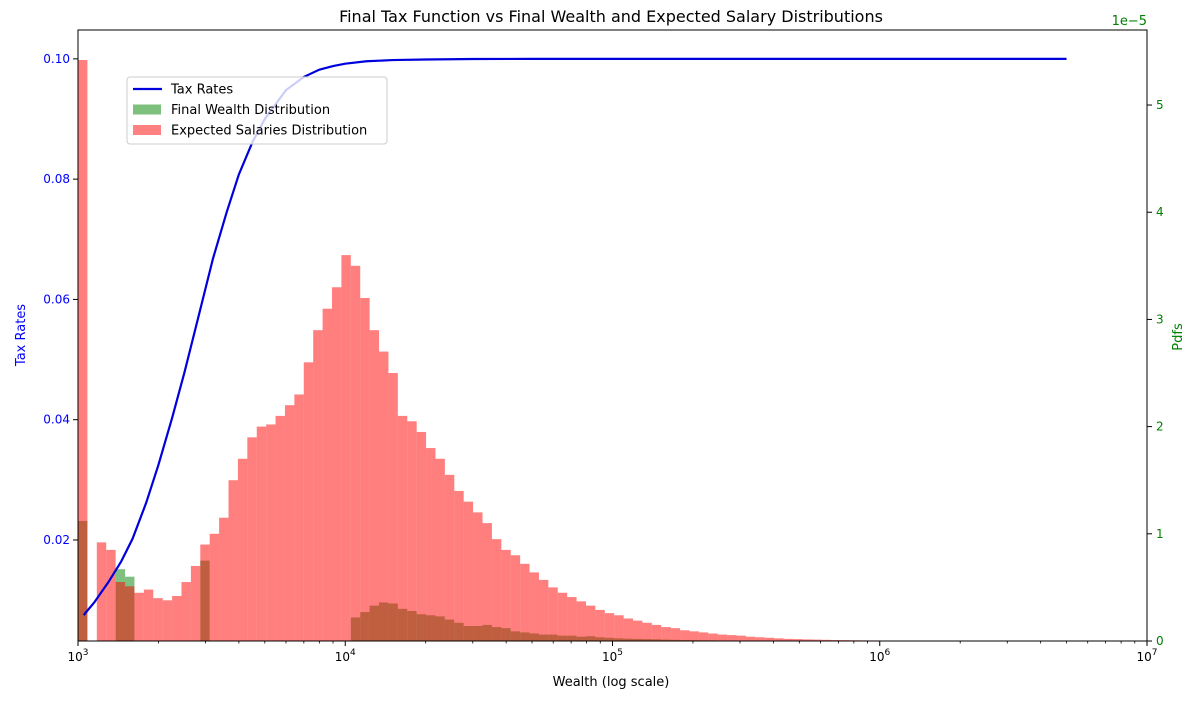 This screenshot has width=1200, height=704. Describe the element at coordinates (1155, 373) in the screenshot. I see `y-axis-right: 0 1 2 3 4 5` at that location.